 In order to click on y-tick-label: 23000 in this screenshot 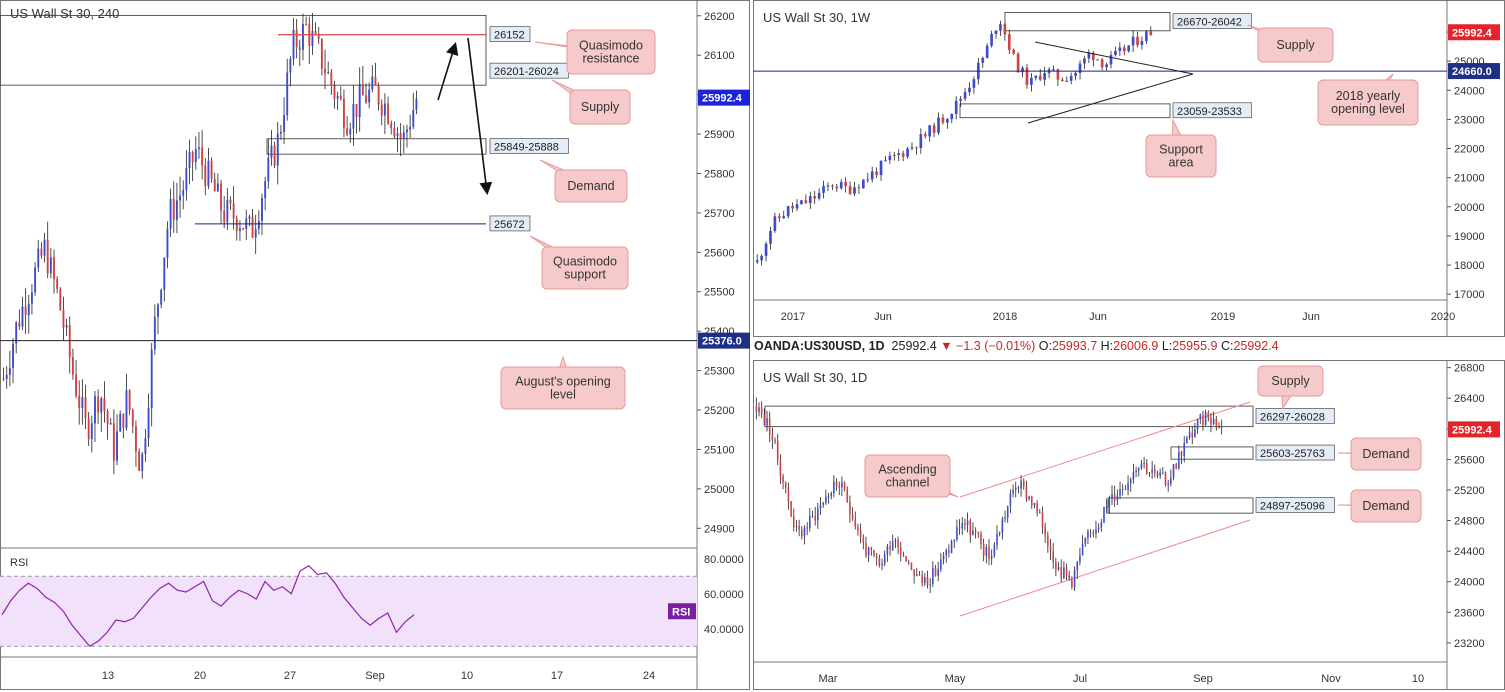, I will do `click(1469, 120)`.